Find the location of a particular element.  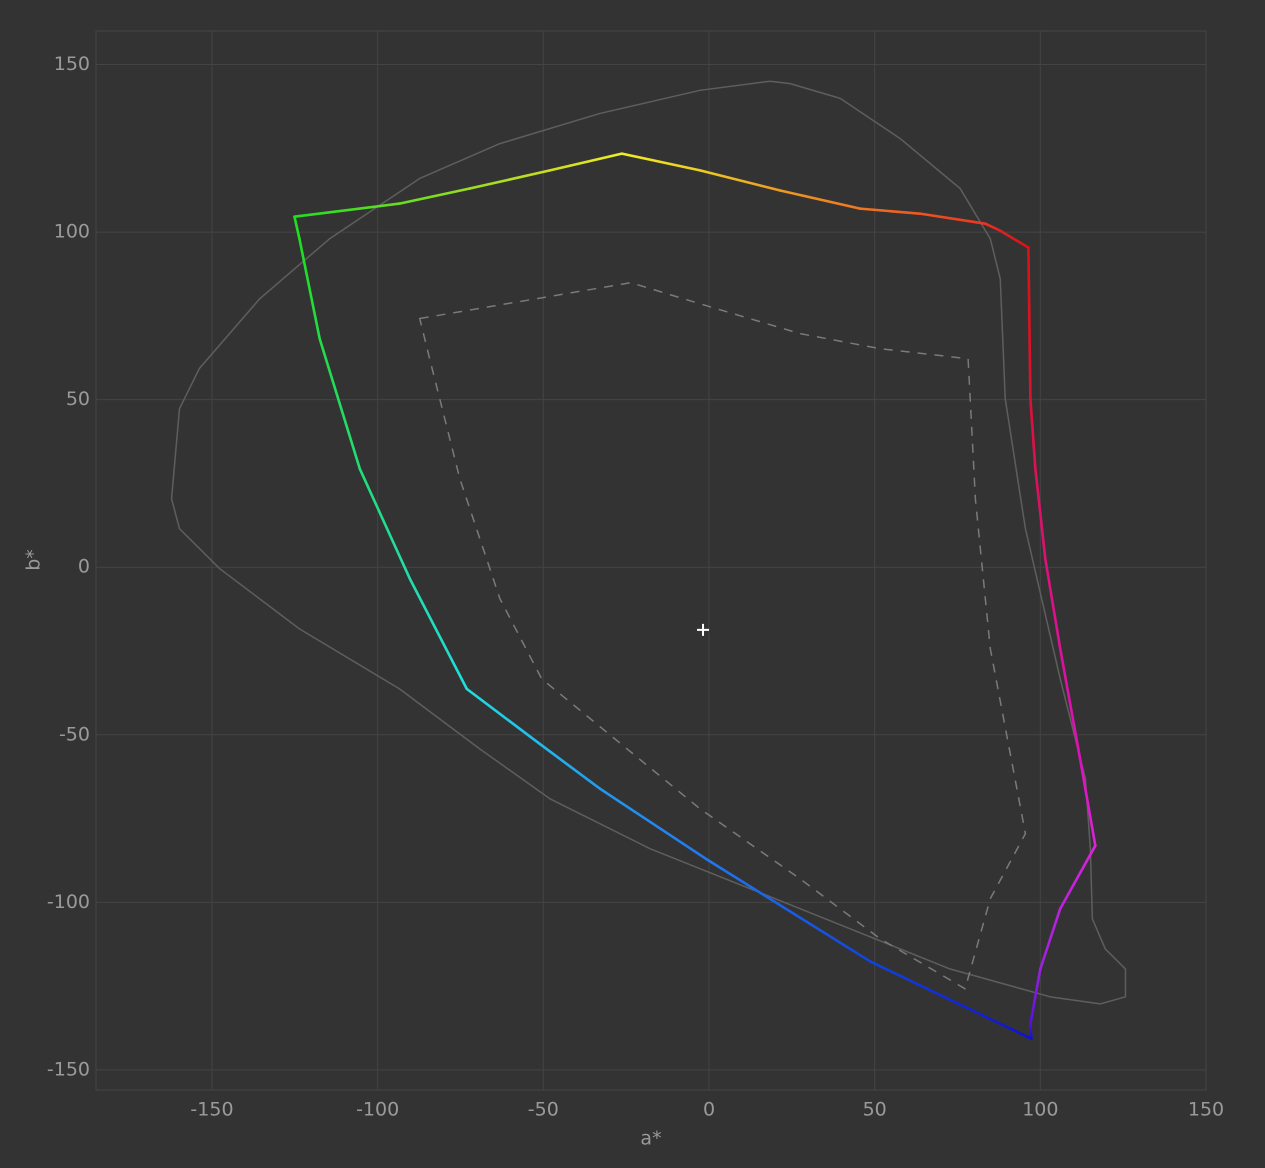

white-point-marker is located at coordinates (703, 629).